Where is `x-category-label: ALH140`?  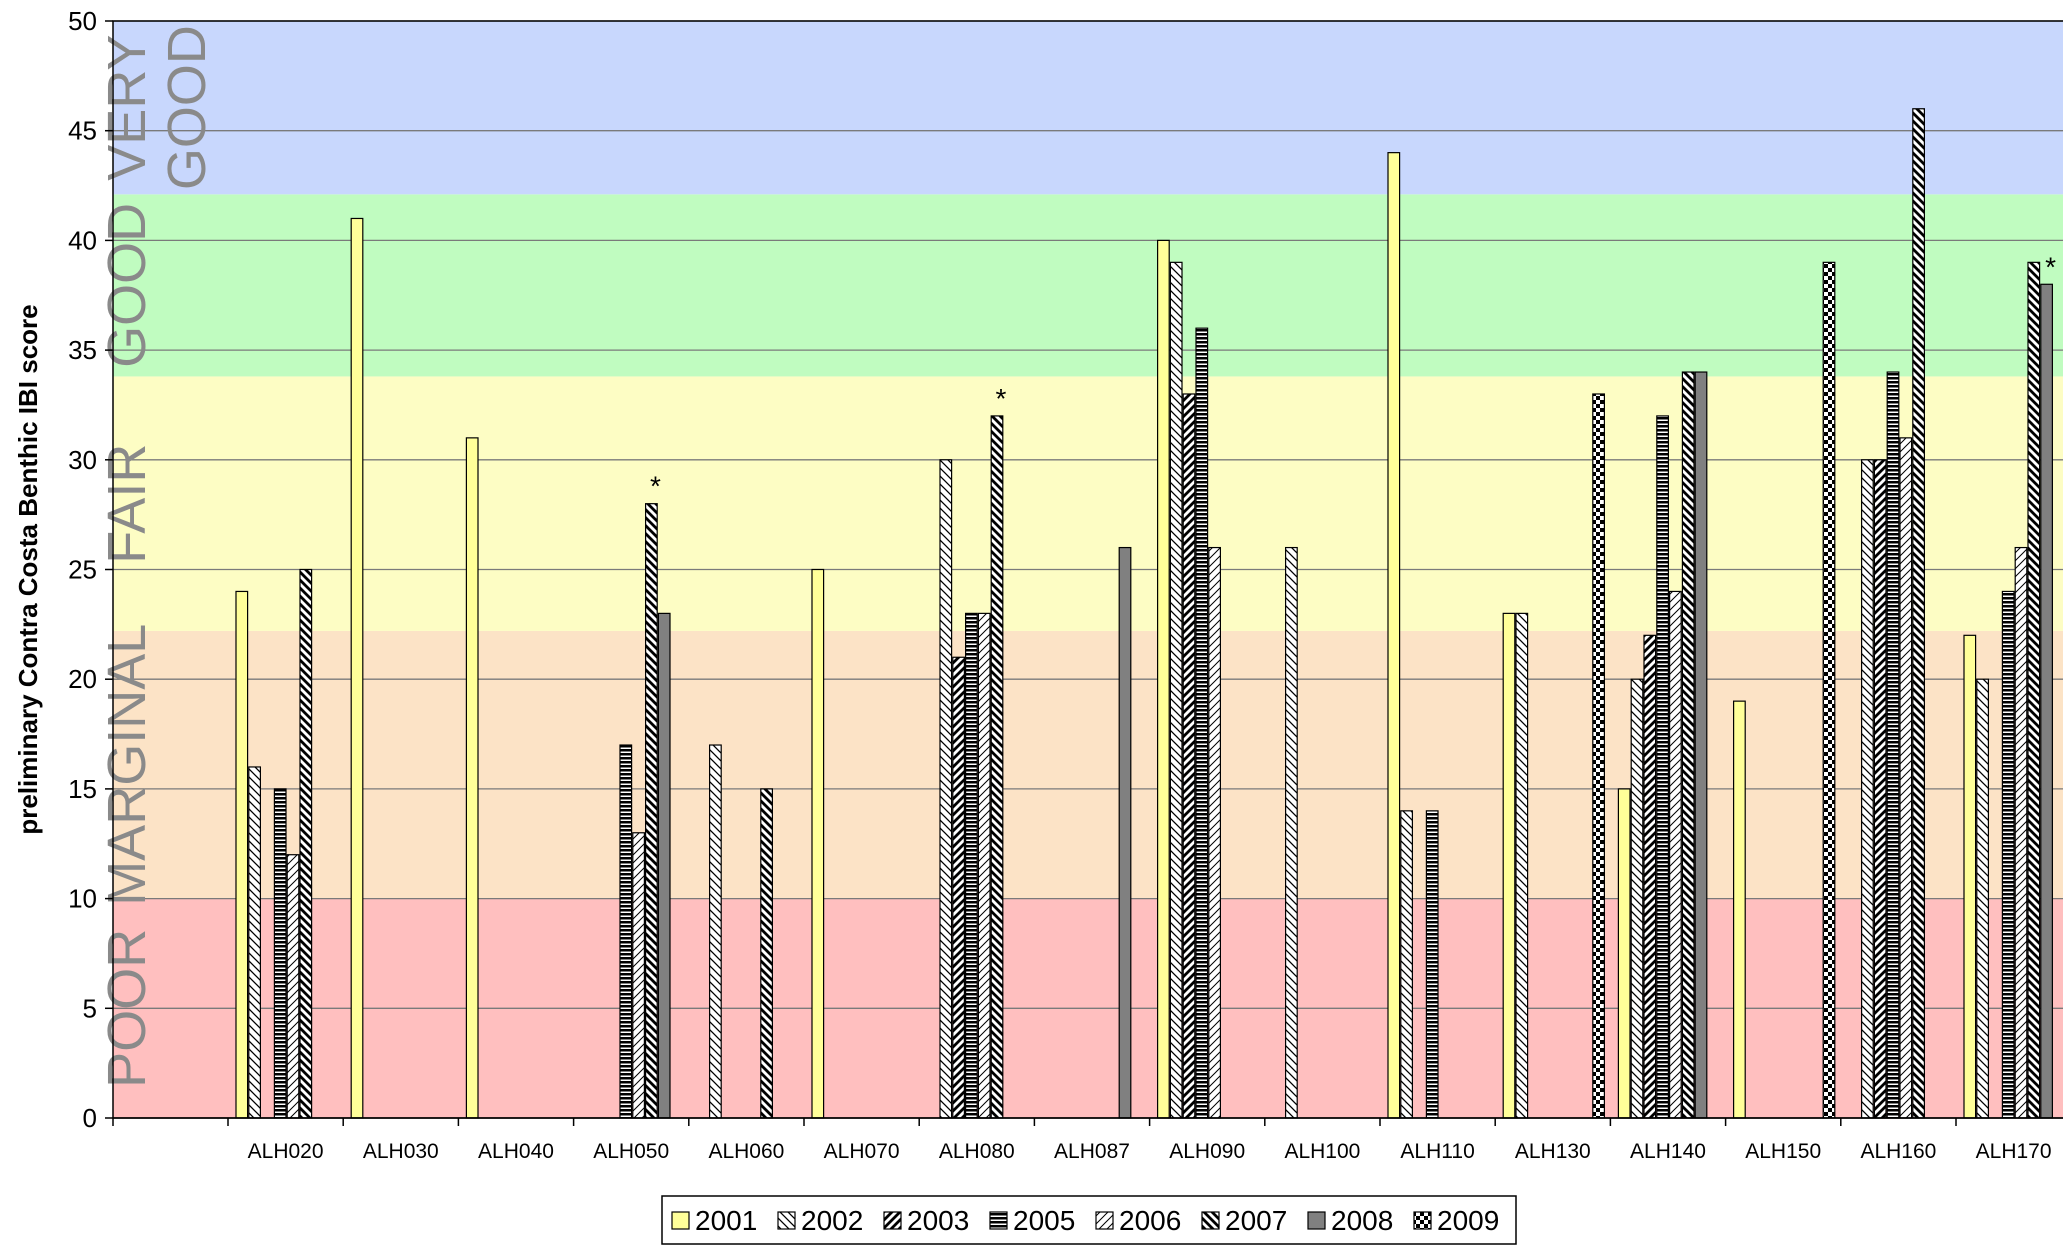
x-category-label: ALH140 is located at coordinates (1668, 1151).